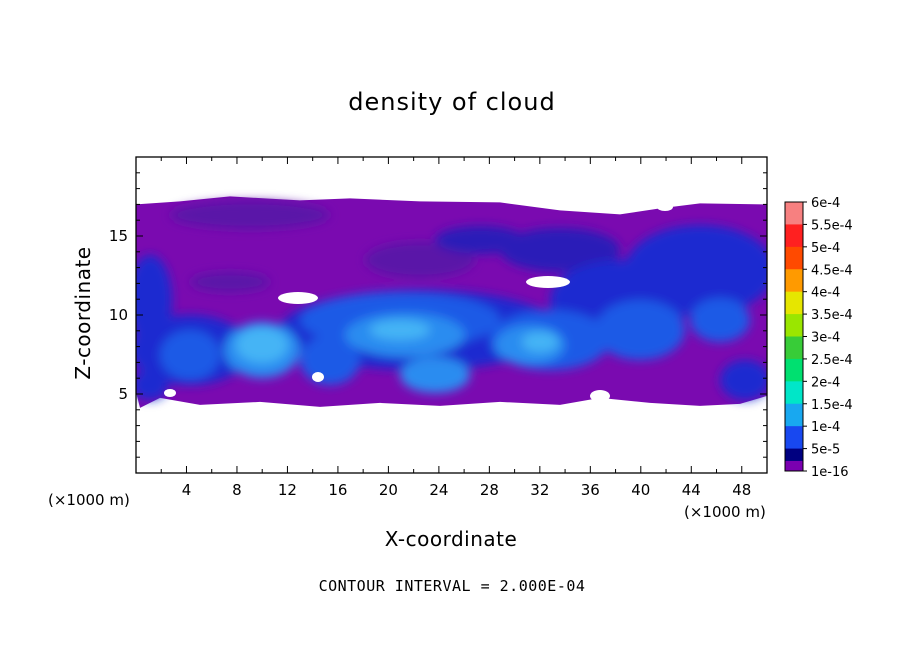 Image resolution: width=904 pixels, height=654 pixels. I want to click on colorbar-label: 1e-4, so click(825, 427).